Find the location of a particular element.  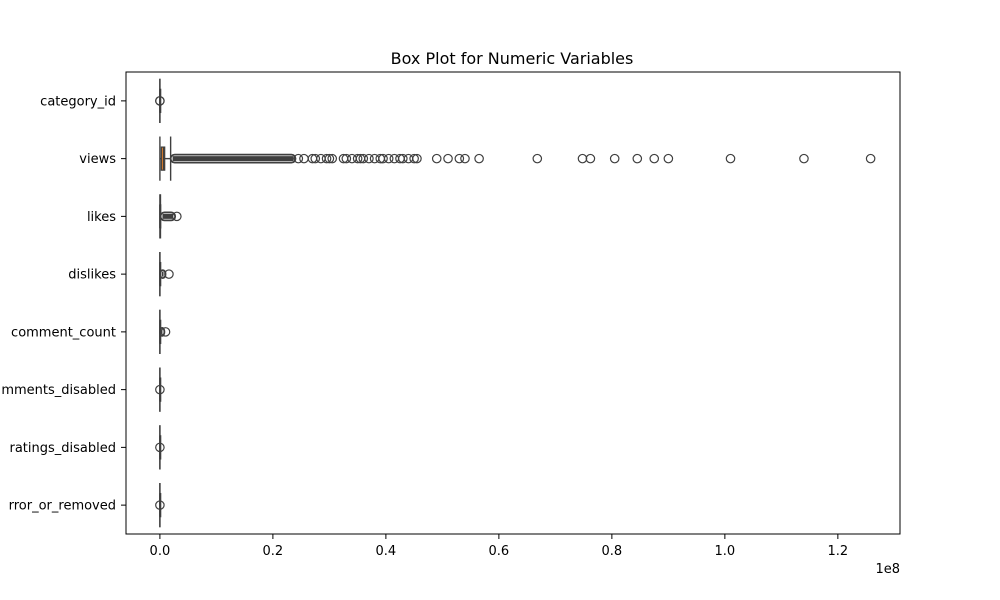

x-tick-label: 0.0 is located at coordinates (160, 551).